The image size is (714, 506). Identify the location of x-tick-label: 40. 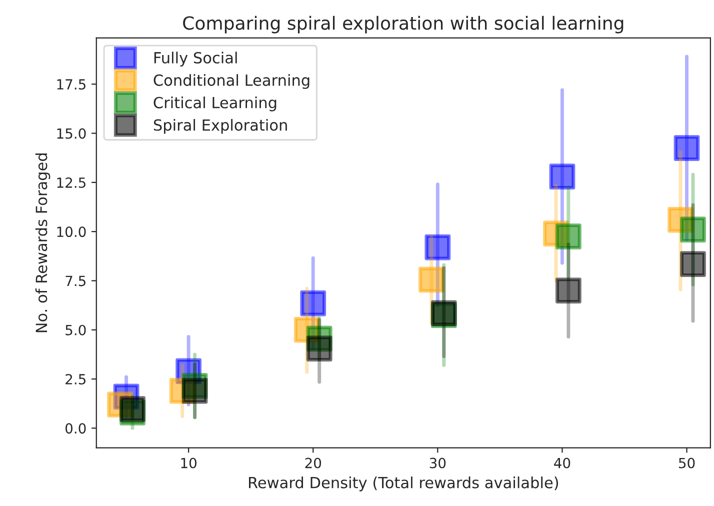
(562, 463).